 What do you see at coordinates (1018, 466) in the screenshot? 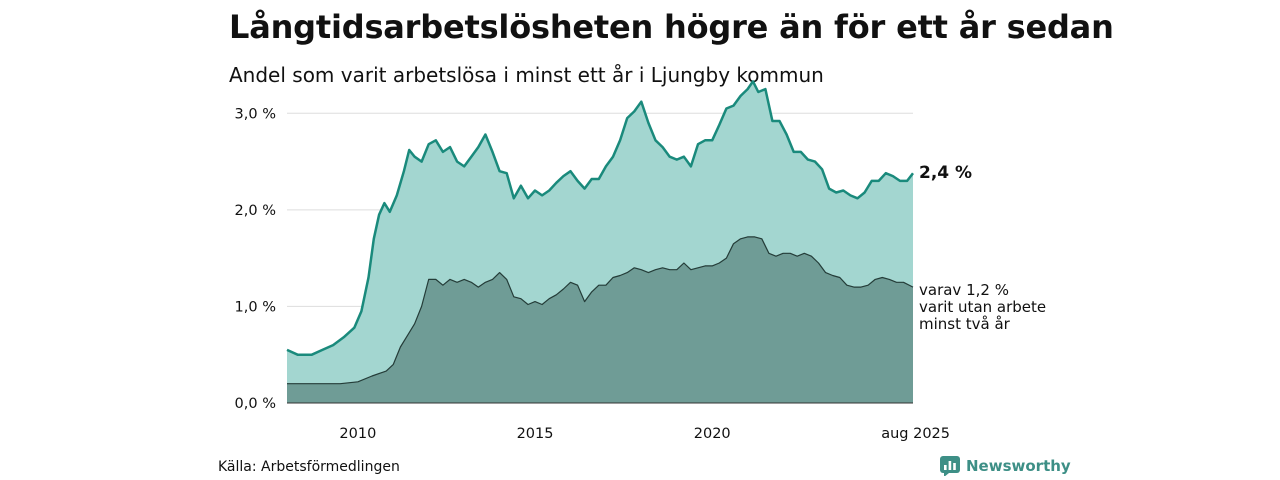
I see `brand-name: Newsworthy` at bounding box center [1018, 466].